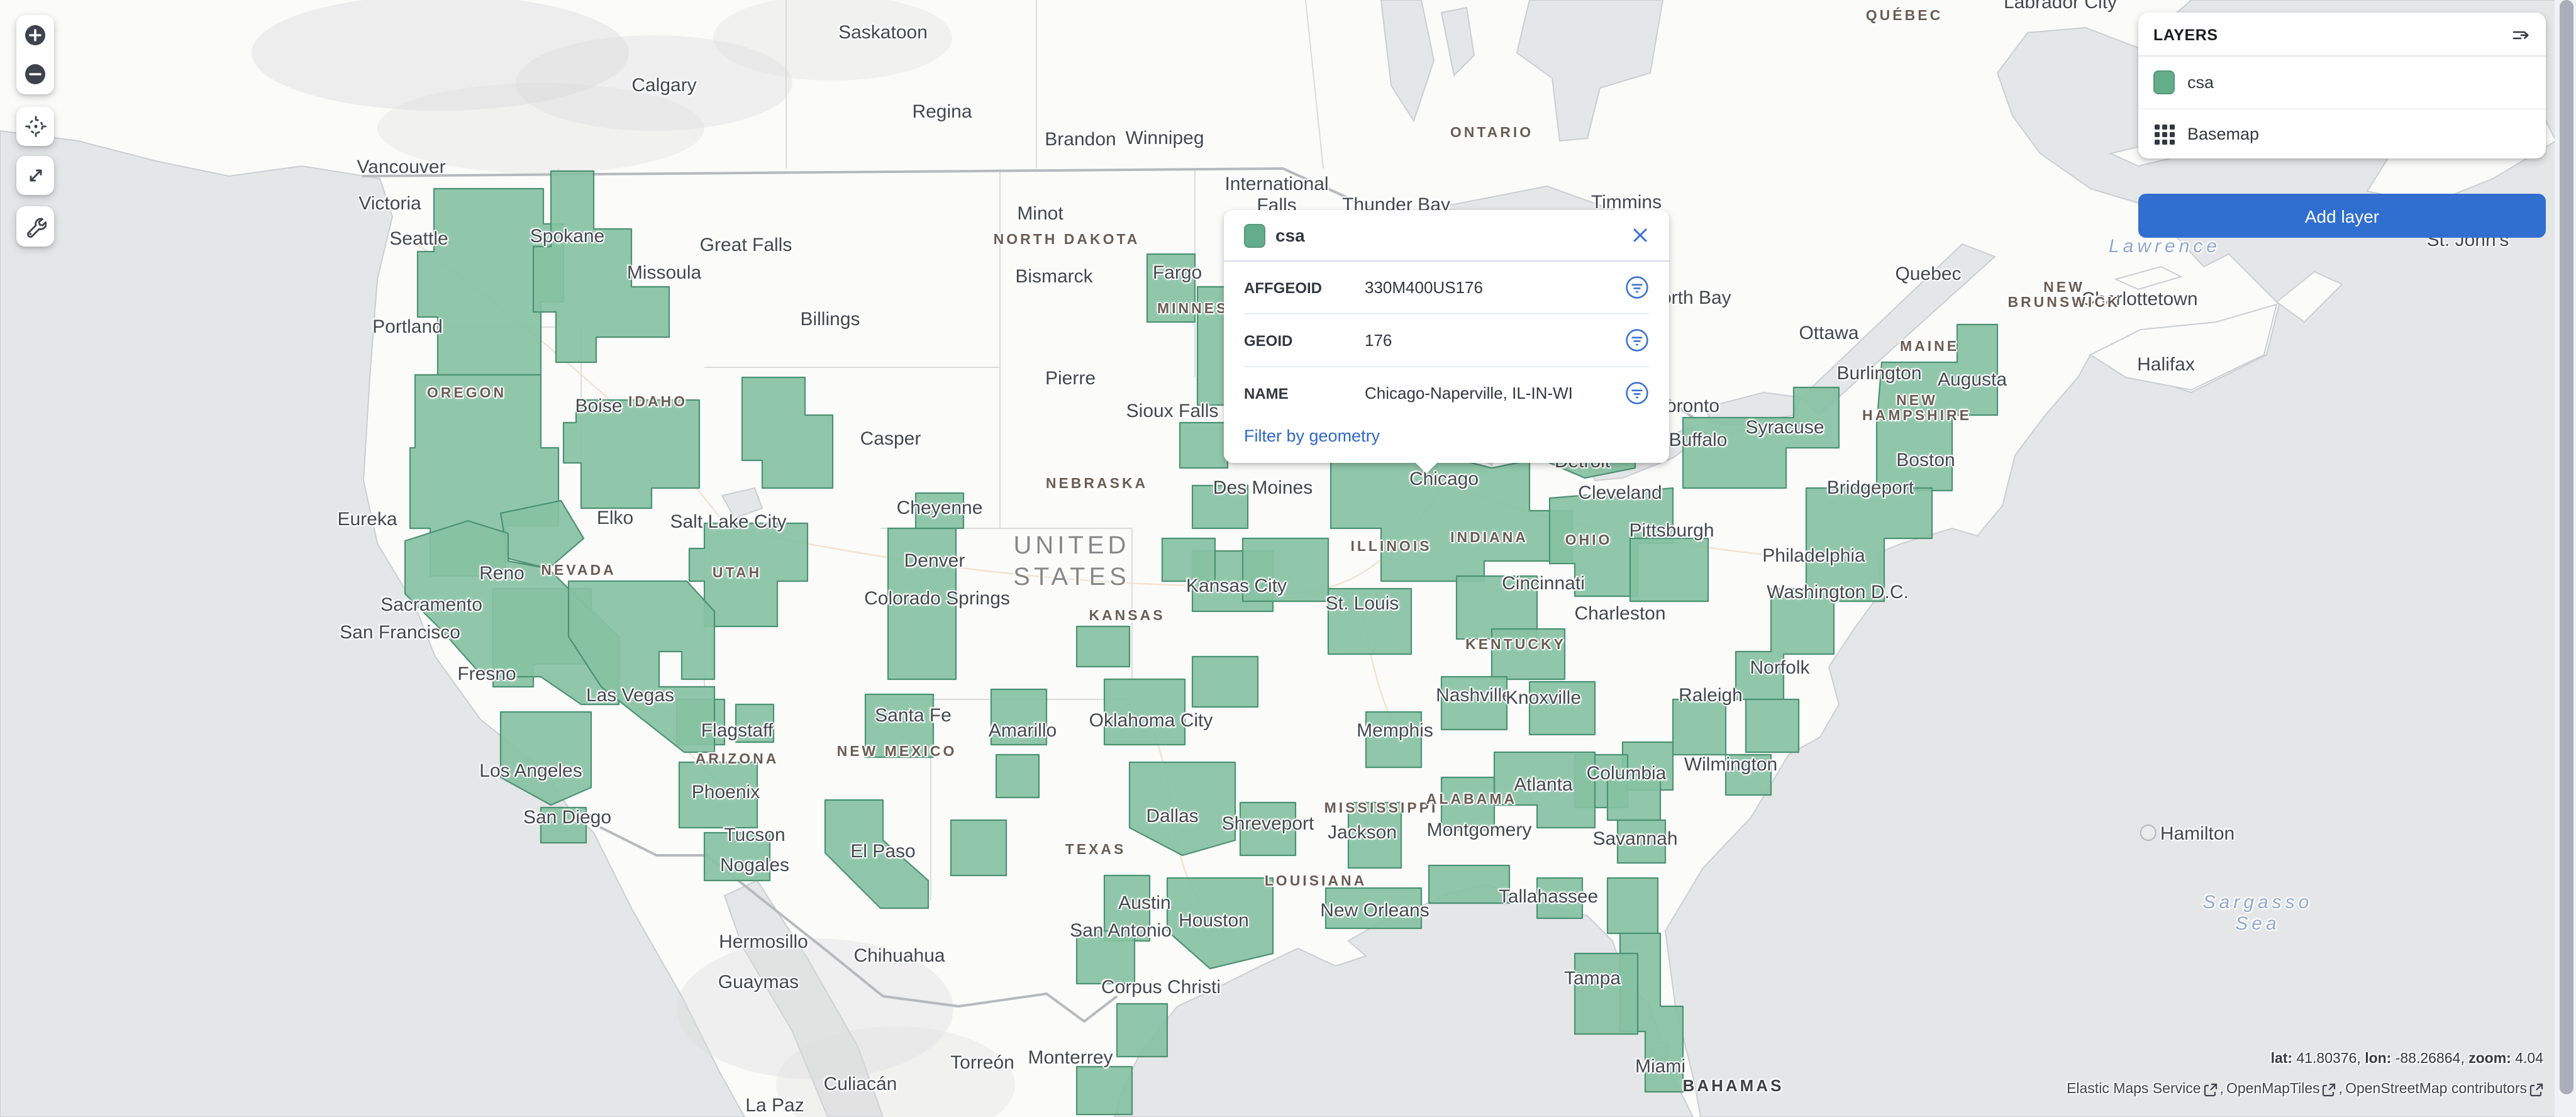 The image size is (2576, 1117). I want to click on attribution-link: OpenStreetMap contributors, so click(2436, 1089).